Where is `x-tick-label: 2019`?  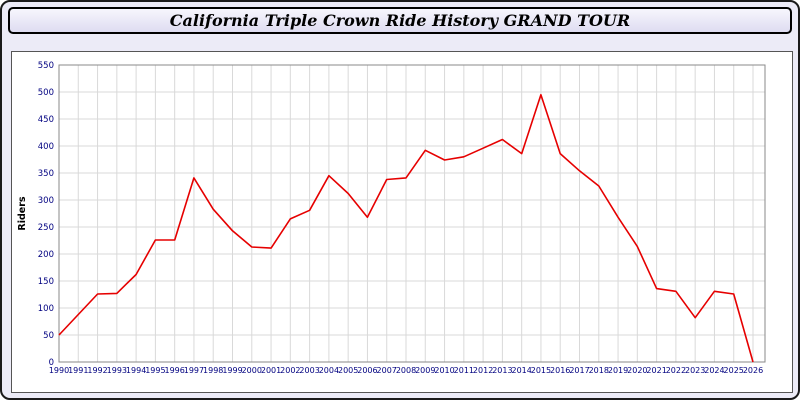
x-tick-label: 2019 is located at coordinates (618, 370).